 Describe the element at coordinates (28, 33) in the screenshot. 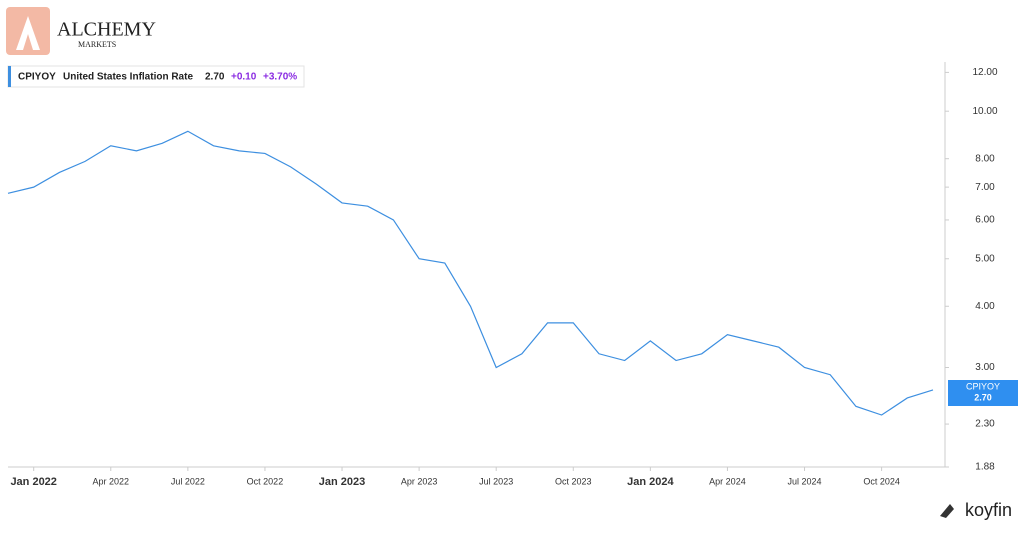

I see `logo-mark` at that location.